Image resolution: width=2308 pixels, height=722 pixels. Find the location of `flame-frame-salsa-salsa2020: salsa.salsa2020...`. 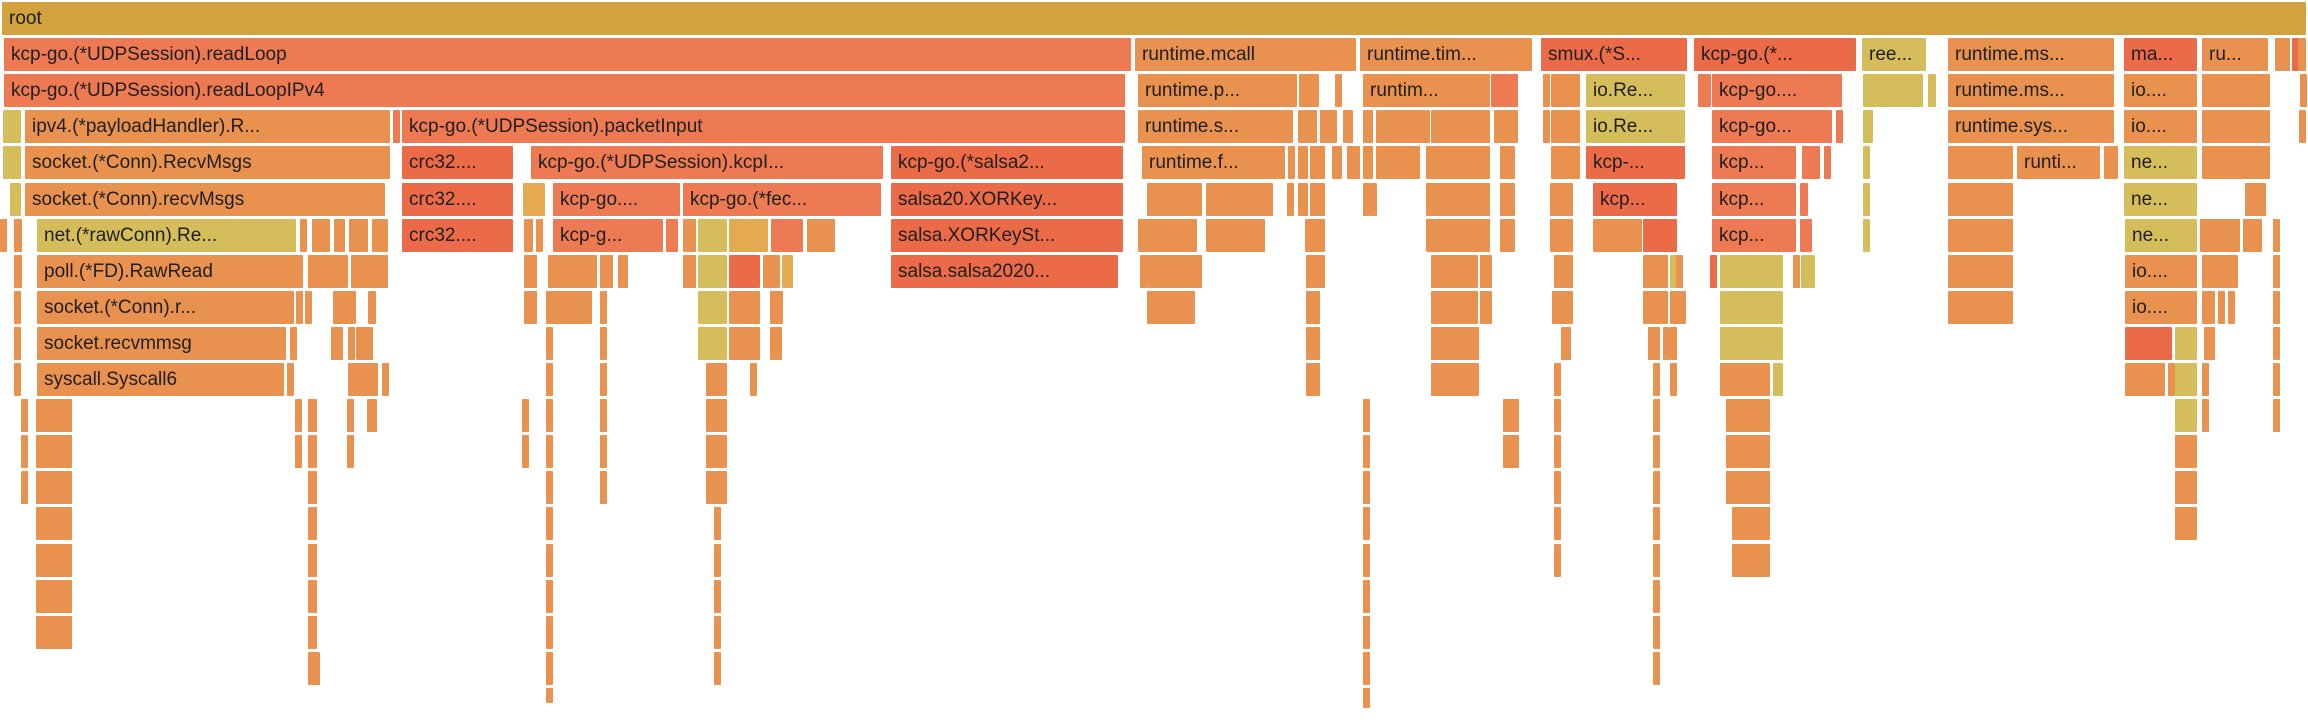

flame-frame-salsa-salsa2020: salsa.salsa2020... is located at coordinates (1004, 271).